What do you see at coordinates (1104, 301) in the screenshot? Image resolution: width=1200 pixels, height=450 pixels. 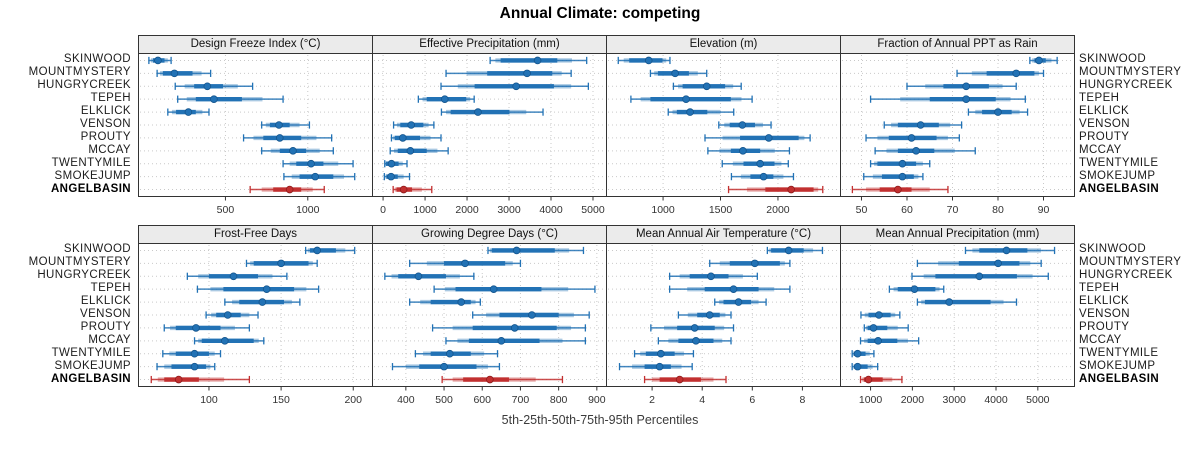 I see `site-label-right-elklick: ELKLICK` at bounding box center [1104, 301].